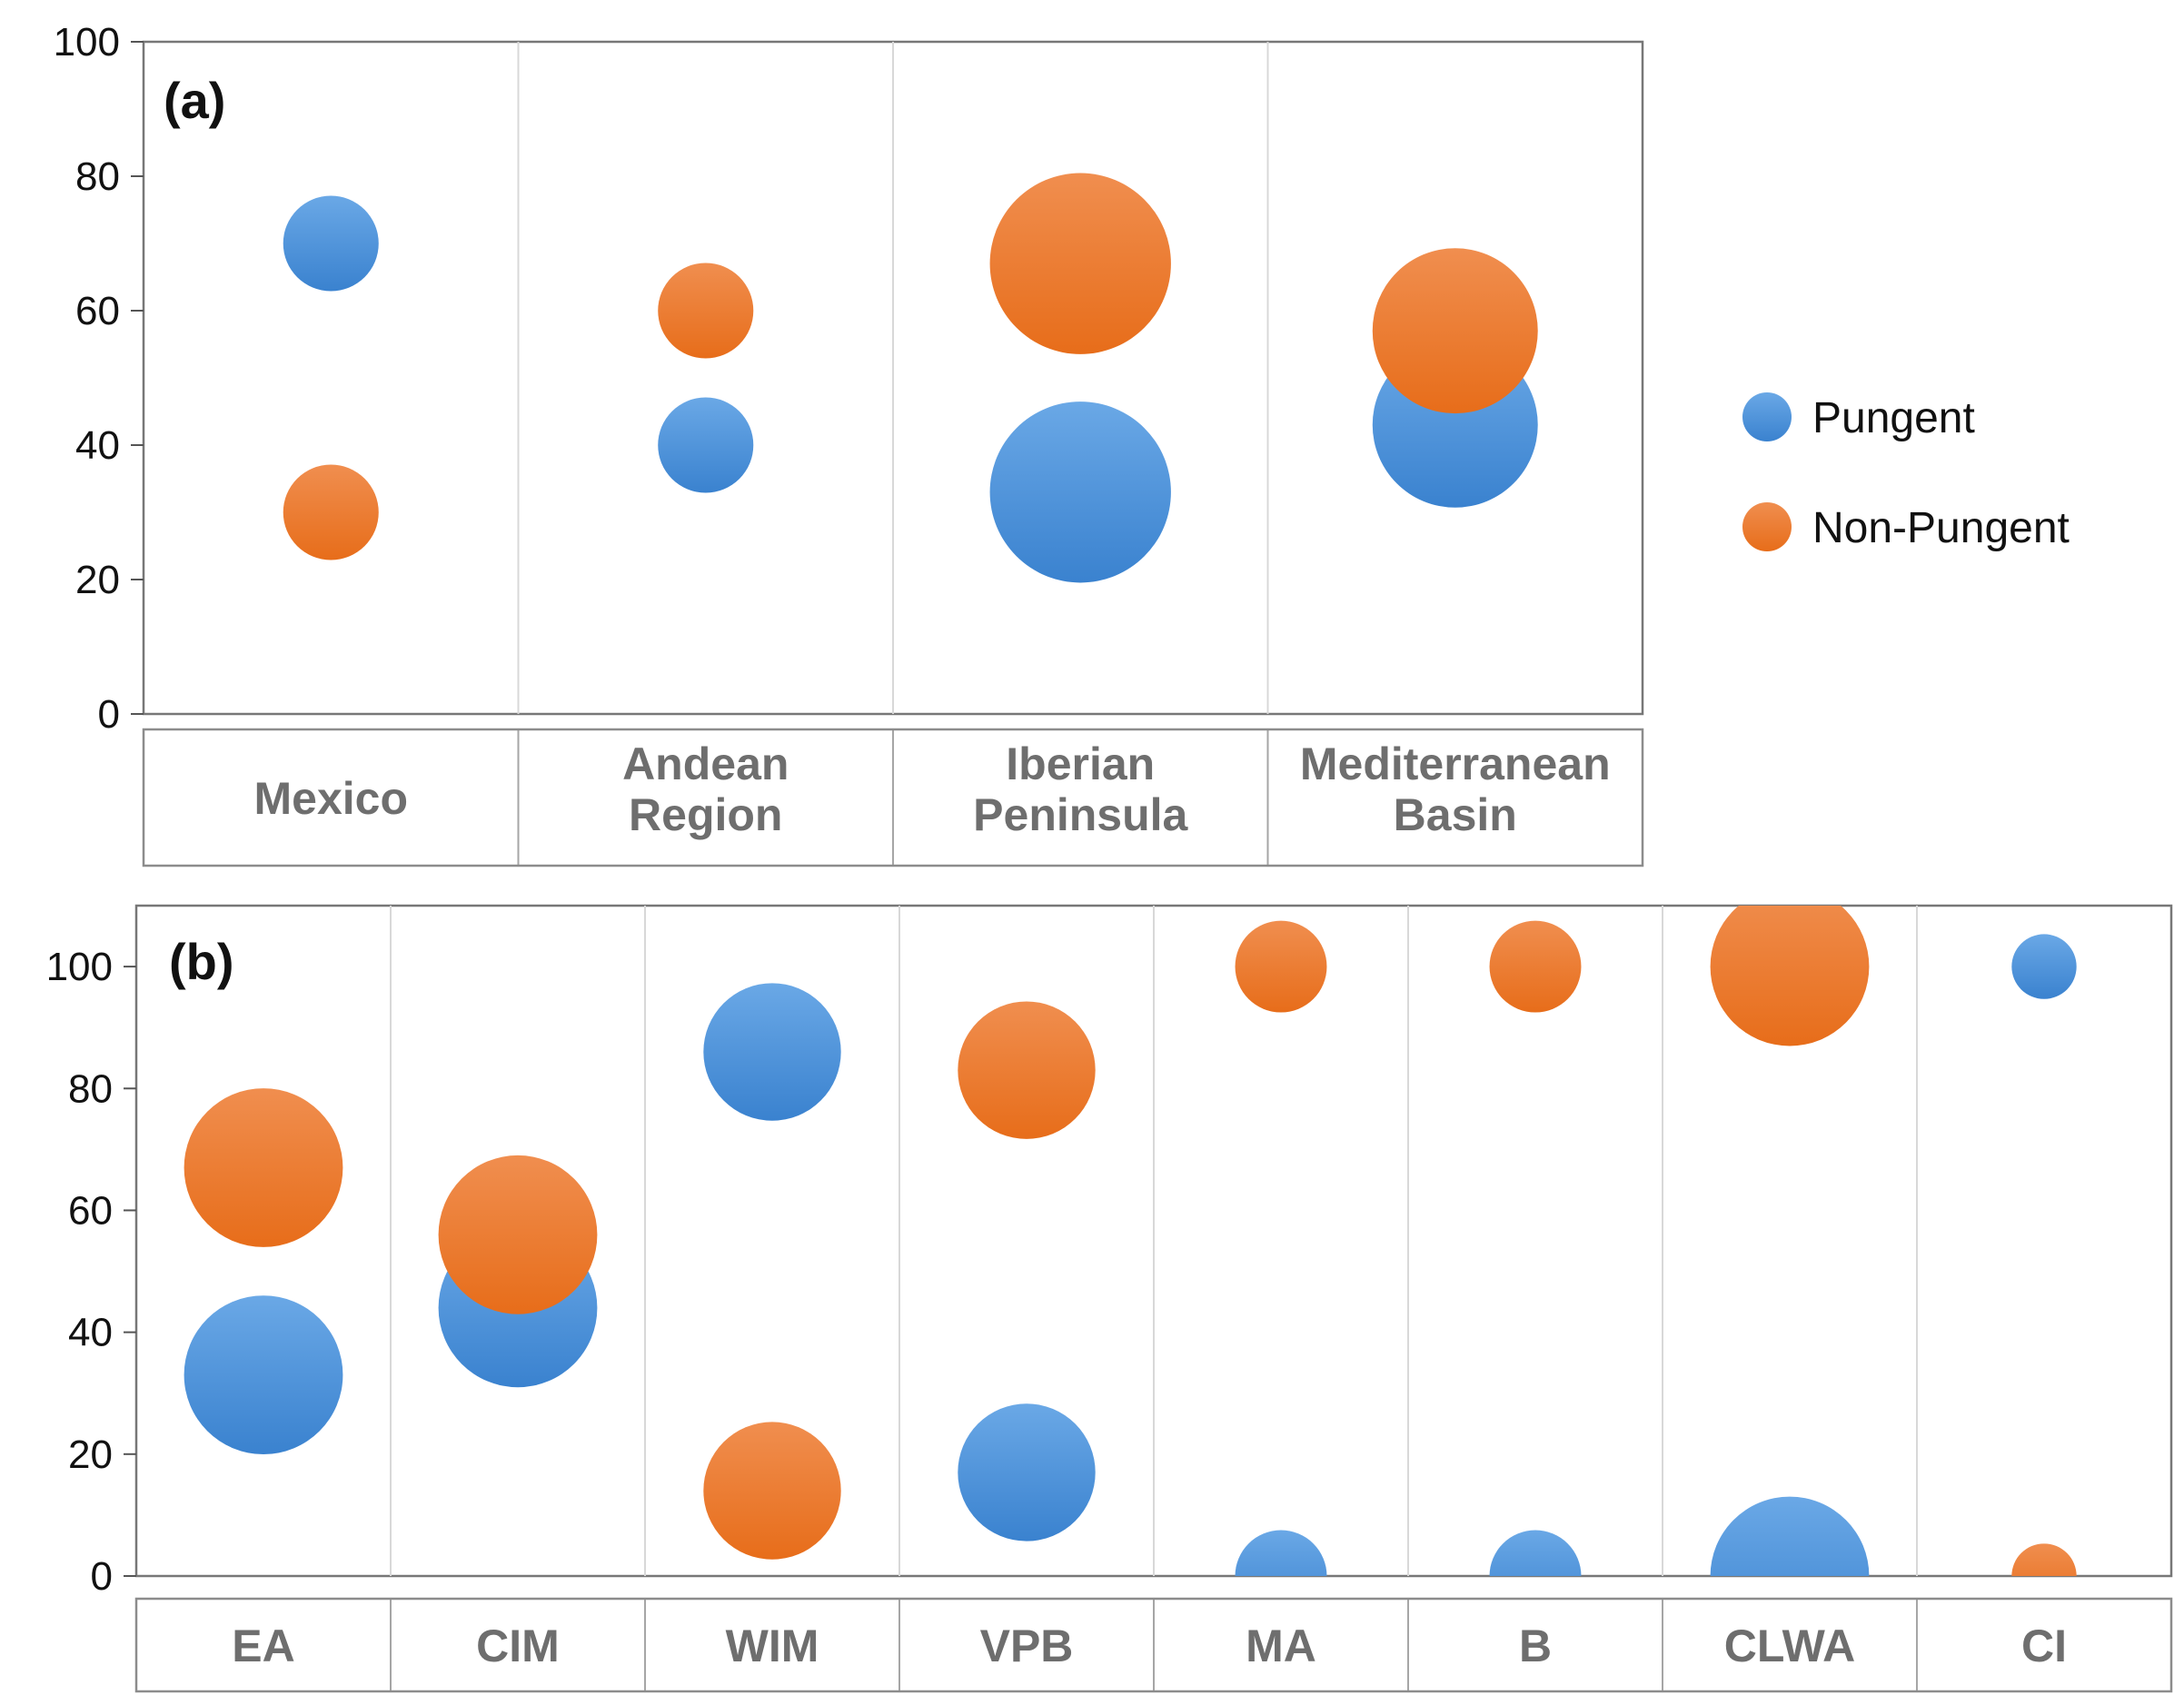 The width and height of the screenshot is (2184, 1705). I want to click on panel-b-ytick-label: 20, so click(91, 1454).